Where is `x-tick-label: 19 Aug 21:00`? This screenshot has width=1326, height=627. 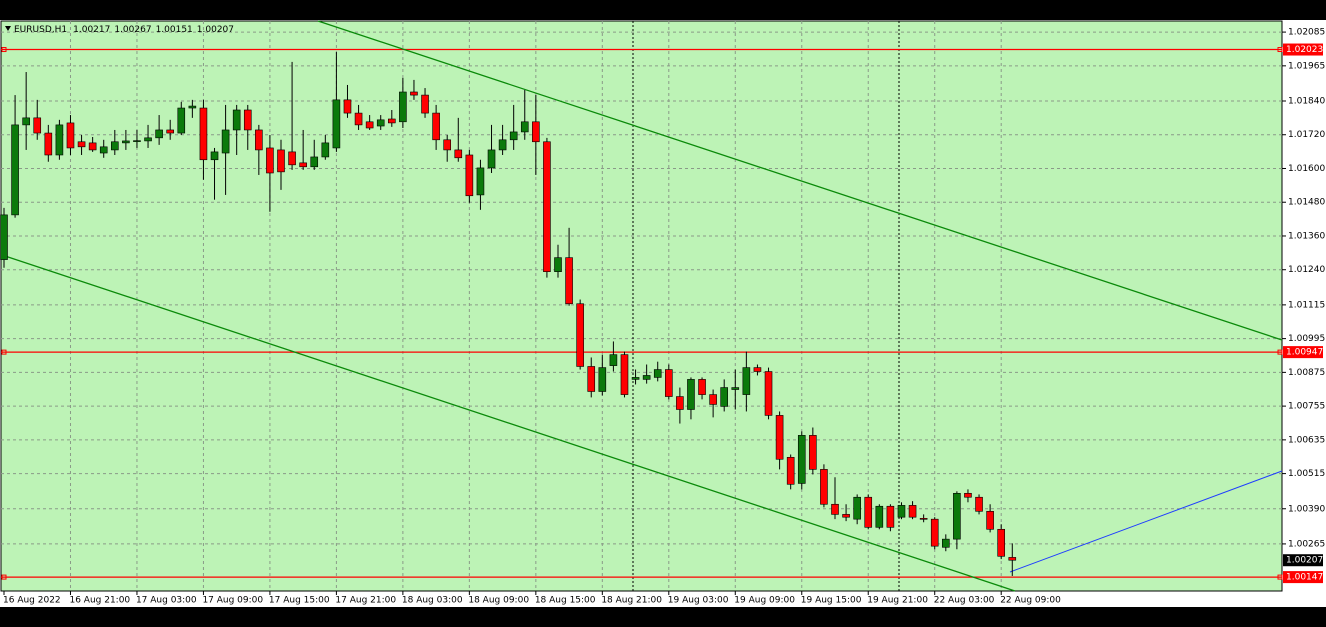
x-tick-label: 19 Aug 21:00 is located at coordinates (897, 601).